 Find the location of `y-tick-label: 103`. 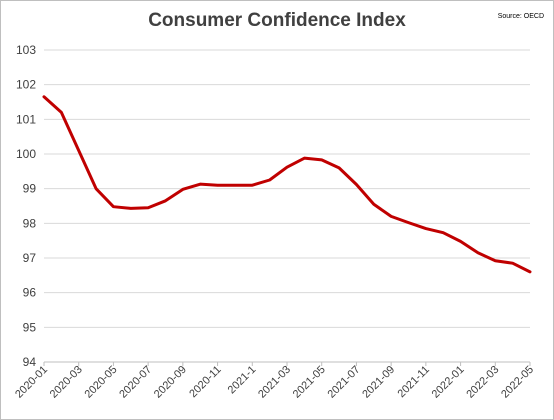

y-tick-label: 103 is located at coordinates (26, 50).